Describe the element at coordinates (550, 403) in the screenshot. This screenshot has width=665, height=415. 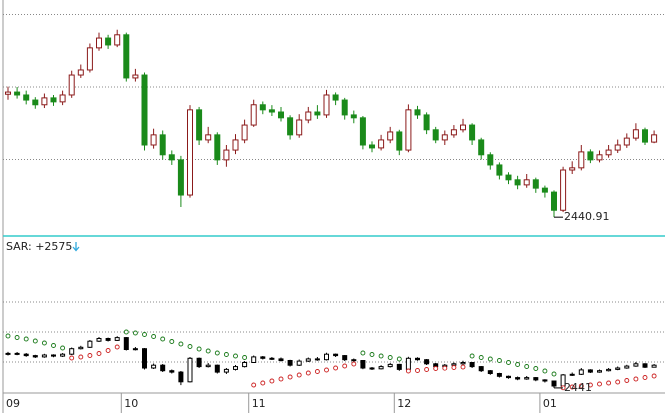
I see `x-tick-label: 01` at that location.